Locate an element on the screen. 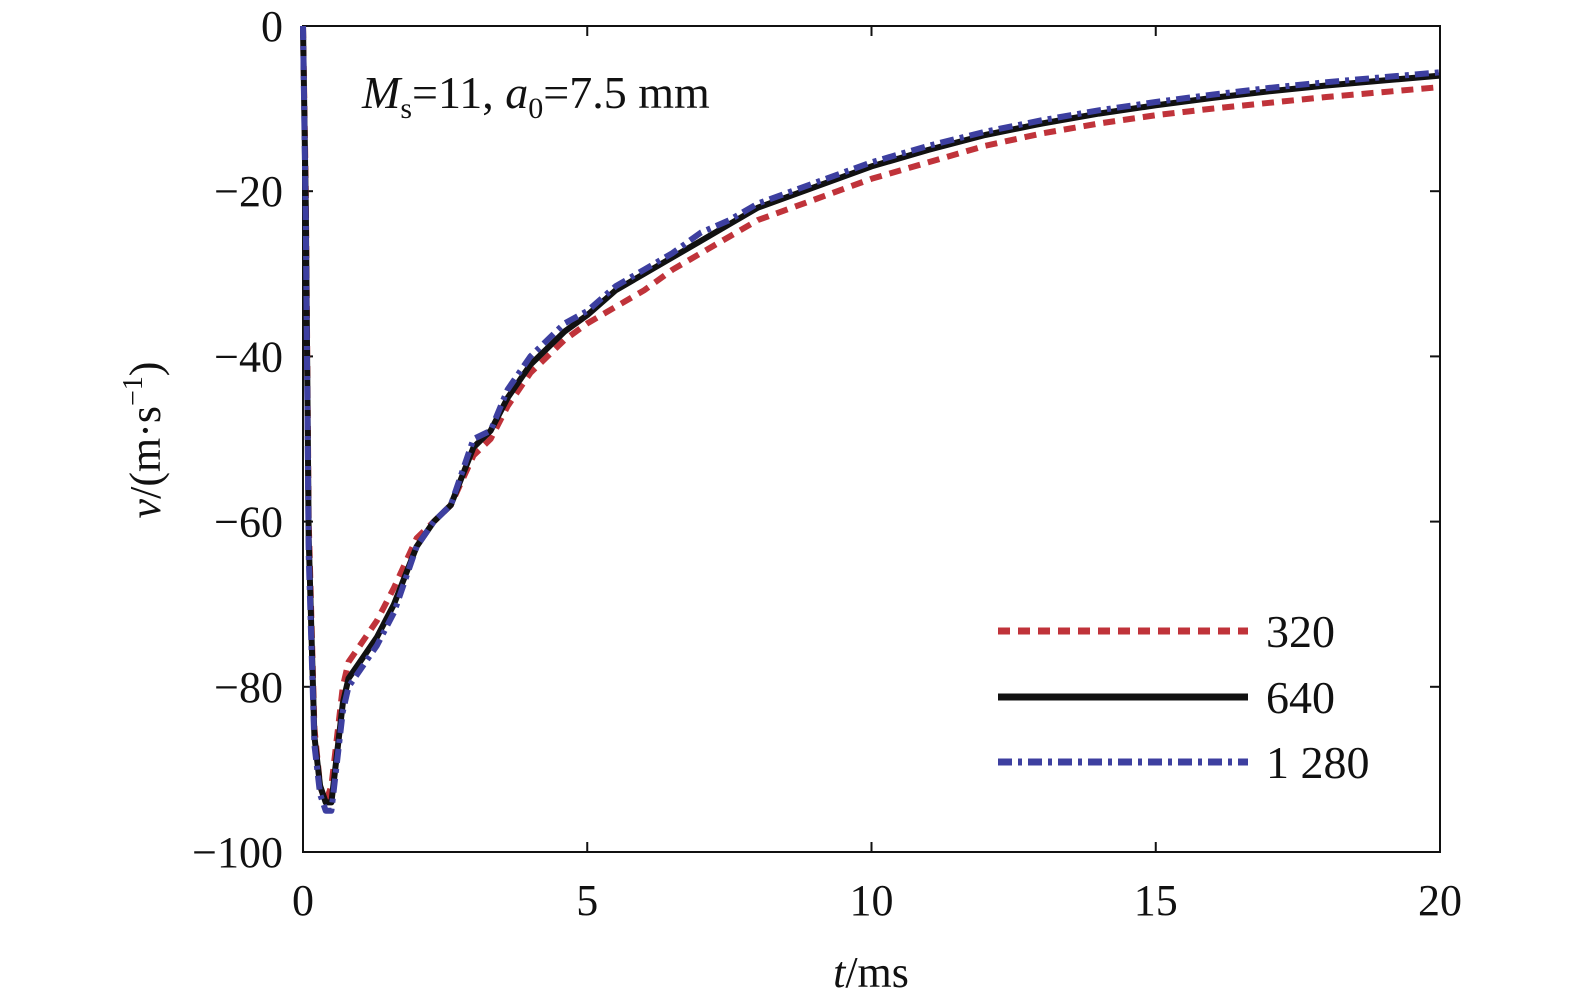 This screenshot has height=1006, width=1575. x-tick-label: 10 is located at coordinates (872, 900).